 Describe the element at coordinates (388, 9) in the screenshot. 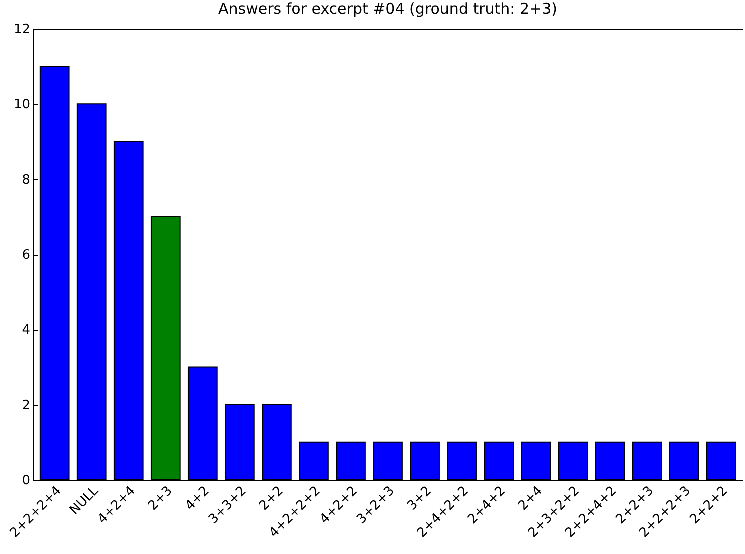

I see `chart-title: Answers for excerpt #04 (ground truth: 2+3)` at that location.